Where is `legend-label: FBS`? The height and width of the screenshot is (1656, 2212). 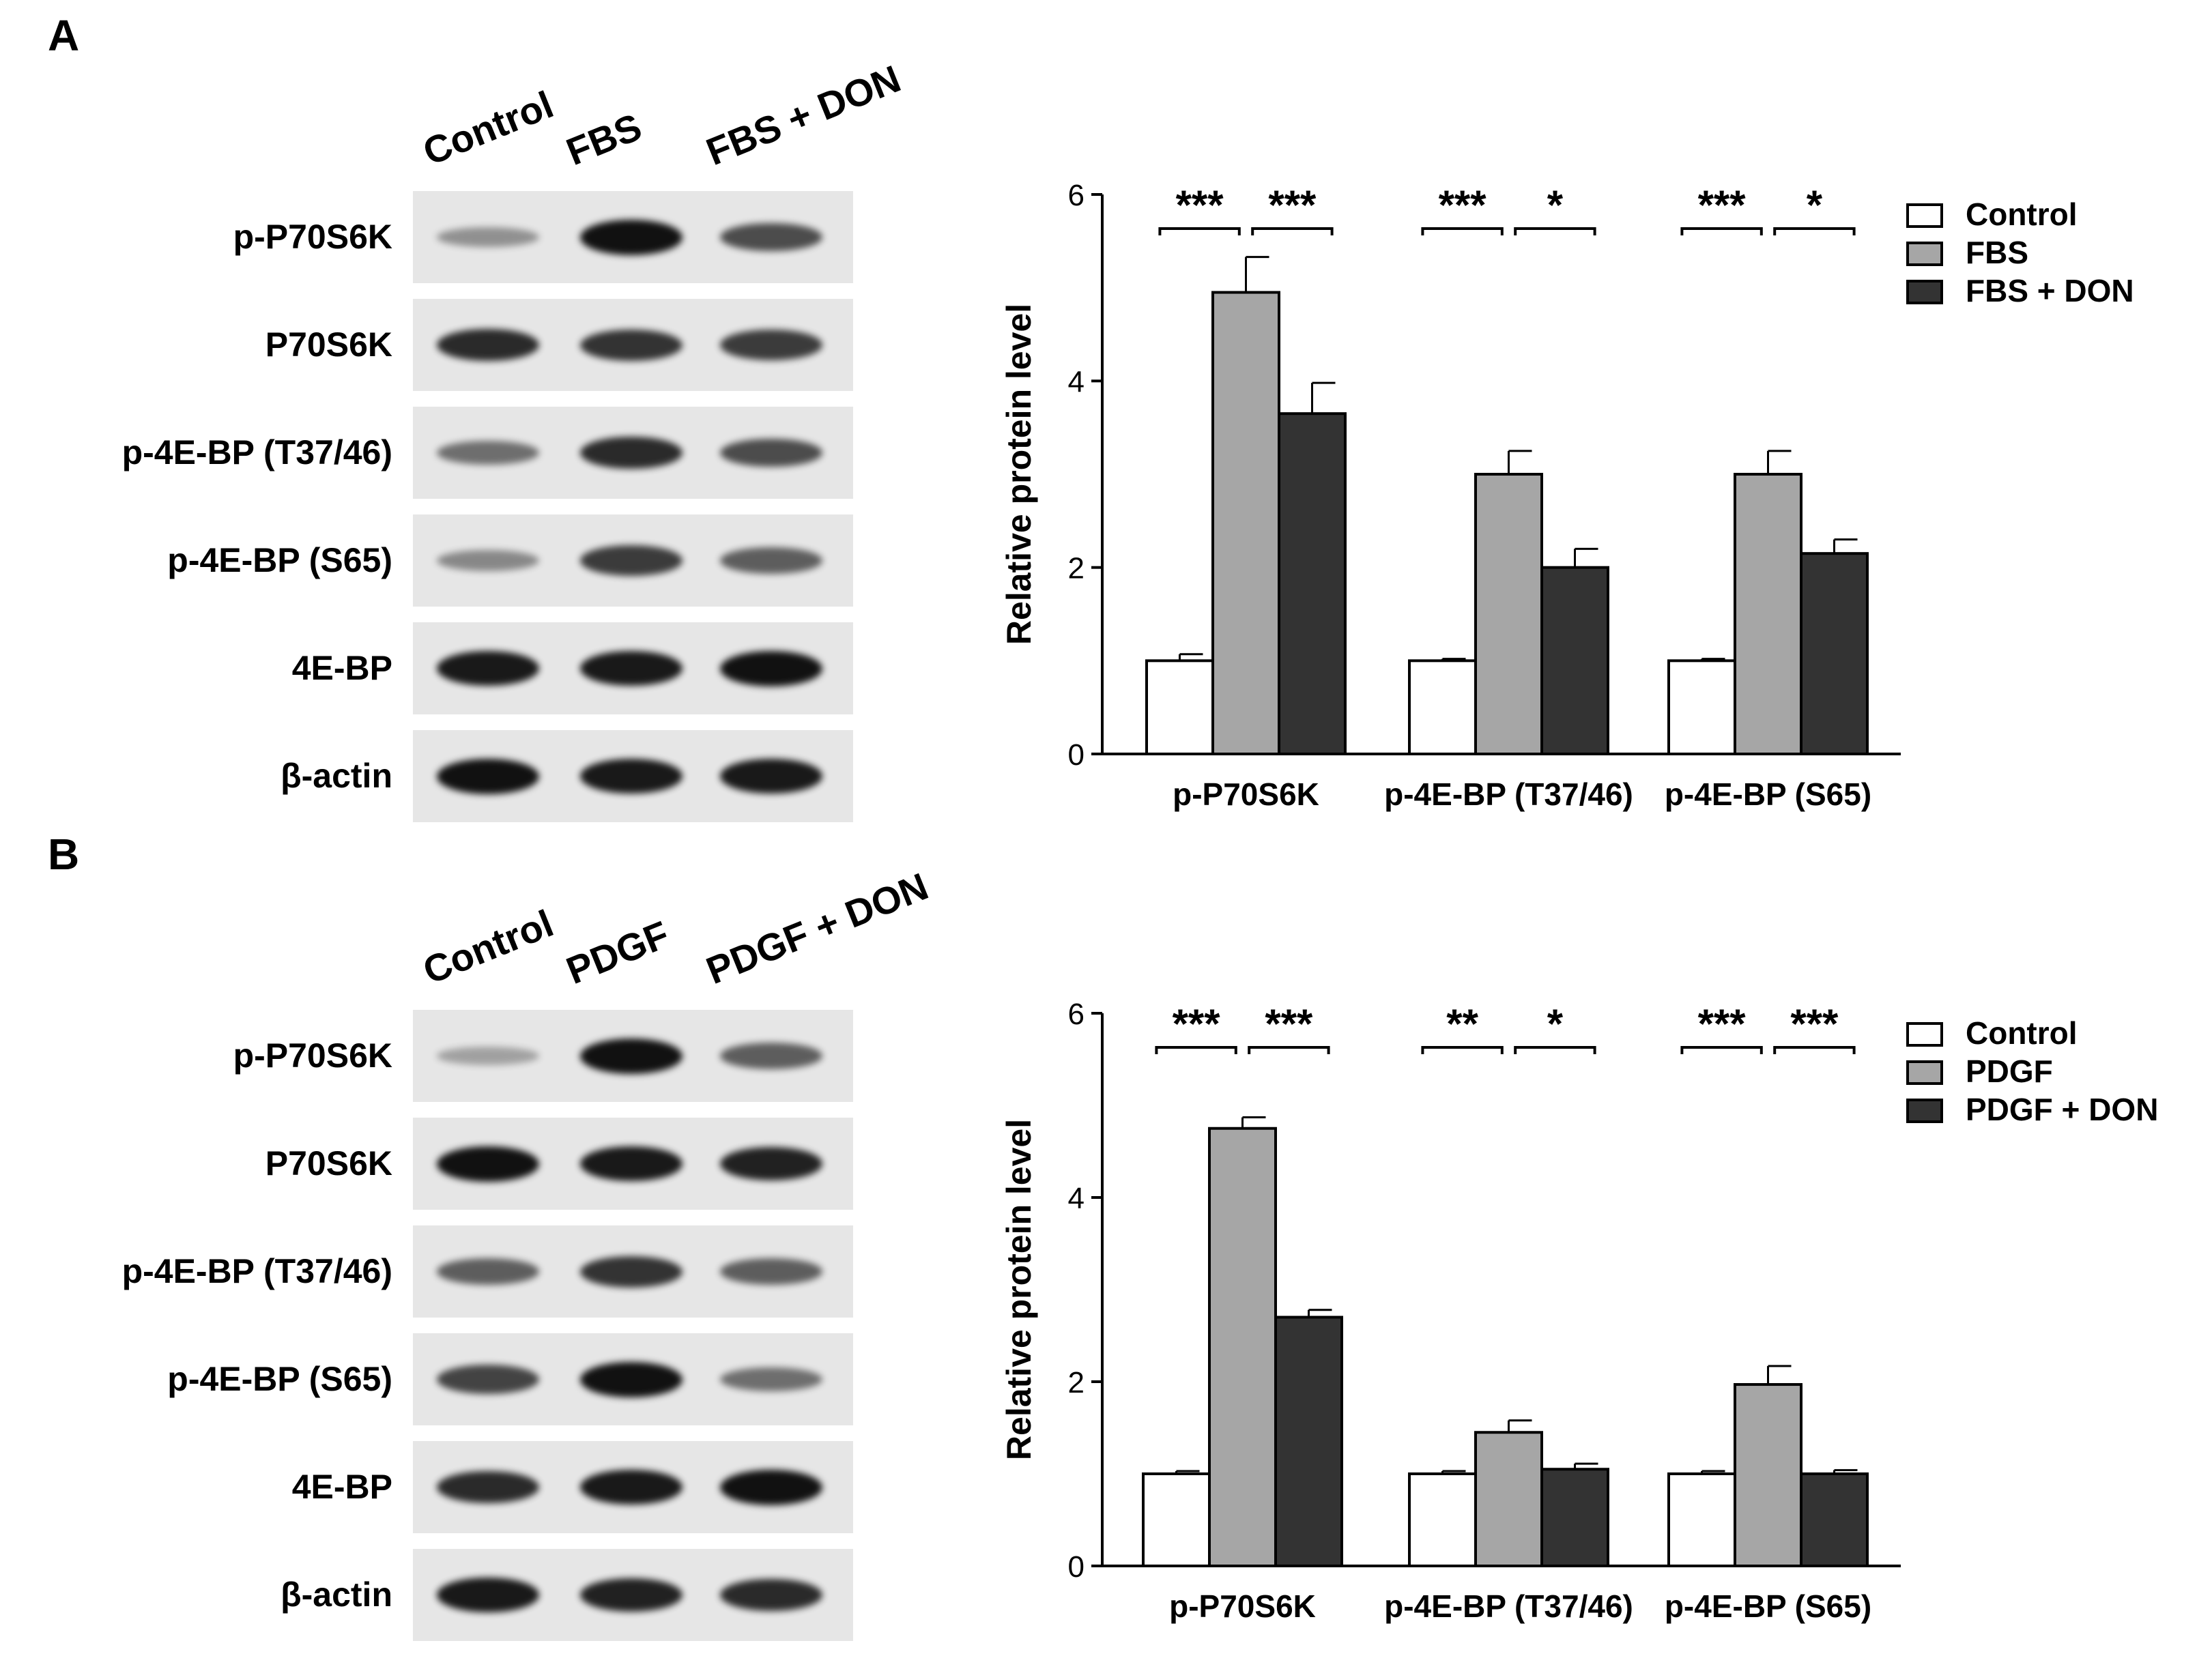
legend-label: FBS is located at coordinates (1997, 252).